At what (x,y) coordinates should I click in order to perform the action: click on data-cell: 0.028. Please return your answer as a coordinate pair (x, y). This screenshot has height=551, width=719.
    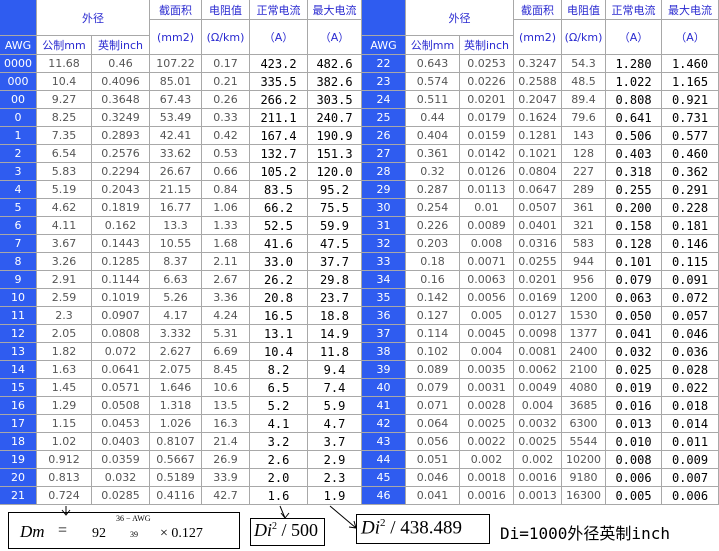
    Looking at the image, I should click on (690, 370).